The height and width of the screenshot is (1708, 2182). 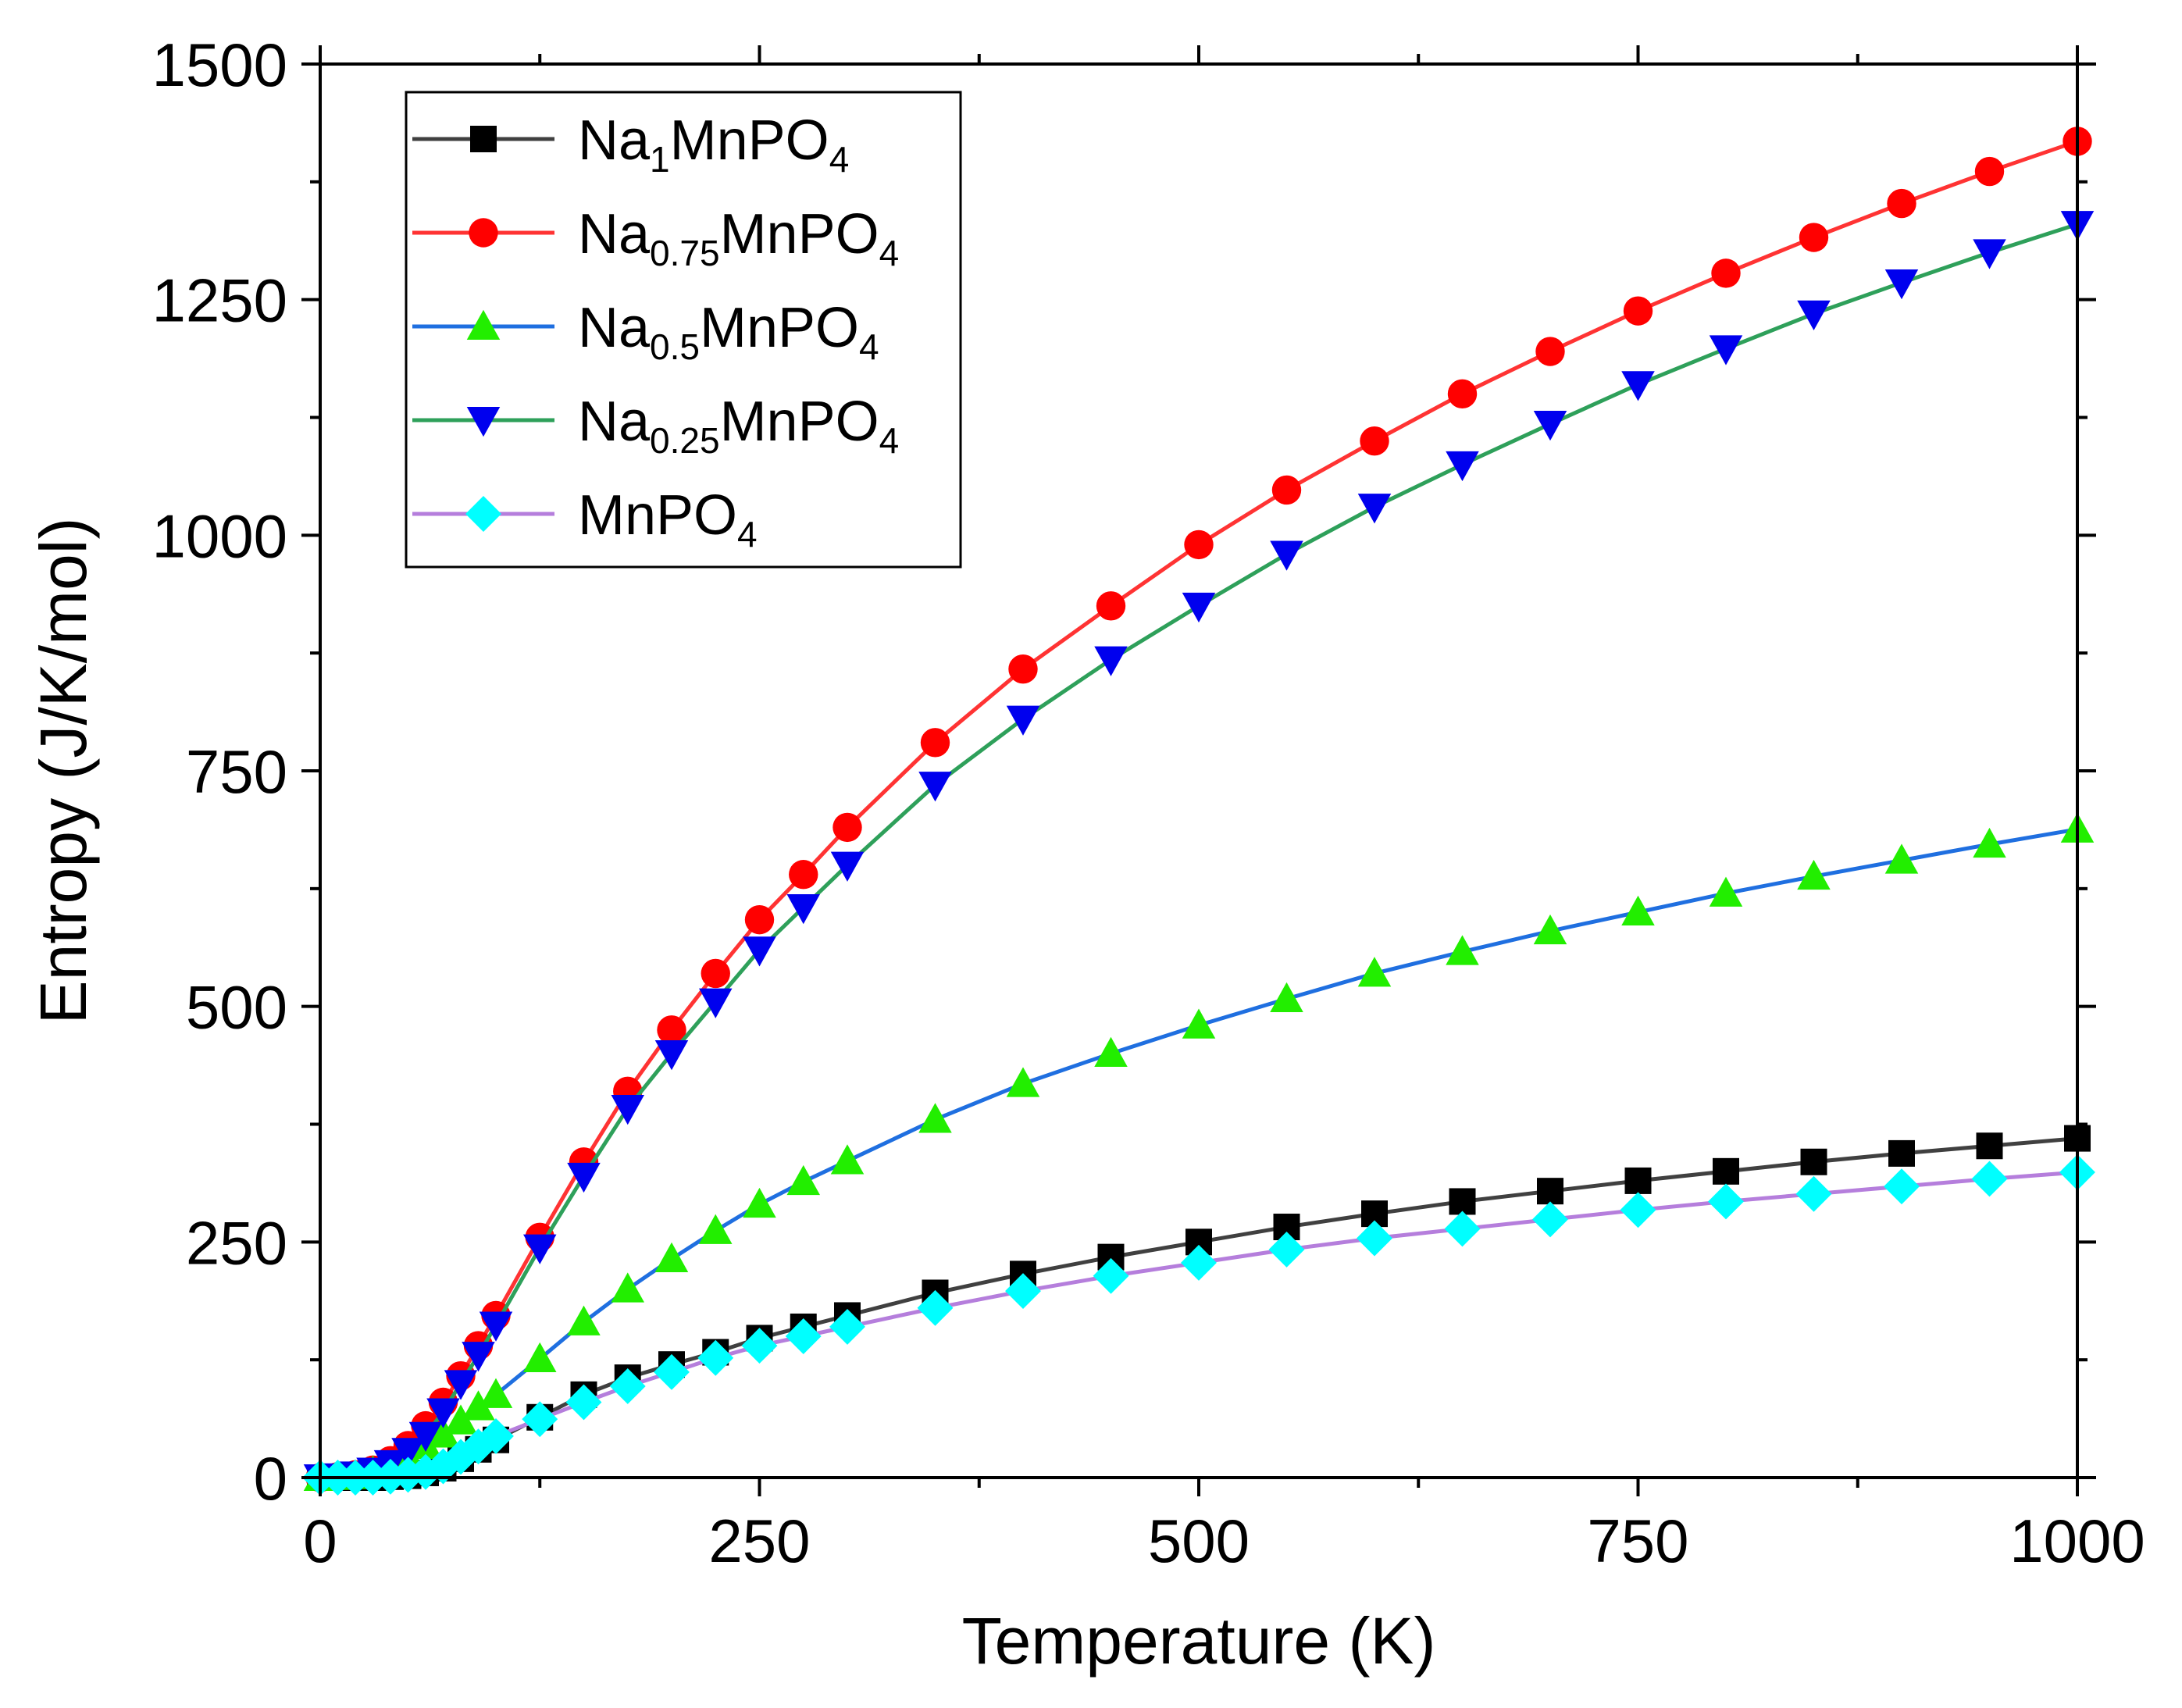 I want to click on y-axis-title: Entropy (J/K/mol), so click(x=64, y=771).